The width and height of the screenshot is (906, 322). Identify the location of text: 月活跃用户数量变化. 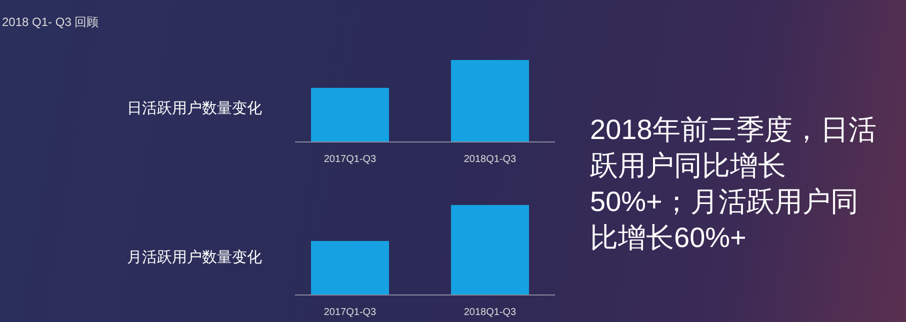
(194, 257).